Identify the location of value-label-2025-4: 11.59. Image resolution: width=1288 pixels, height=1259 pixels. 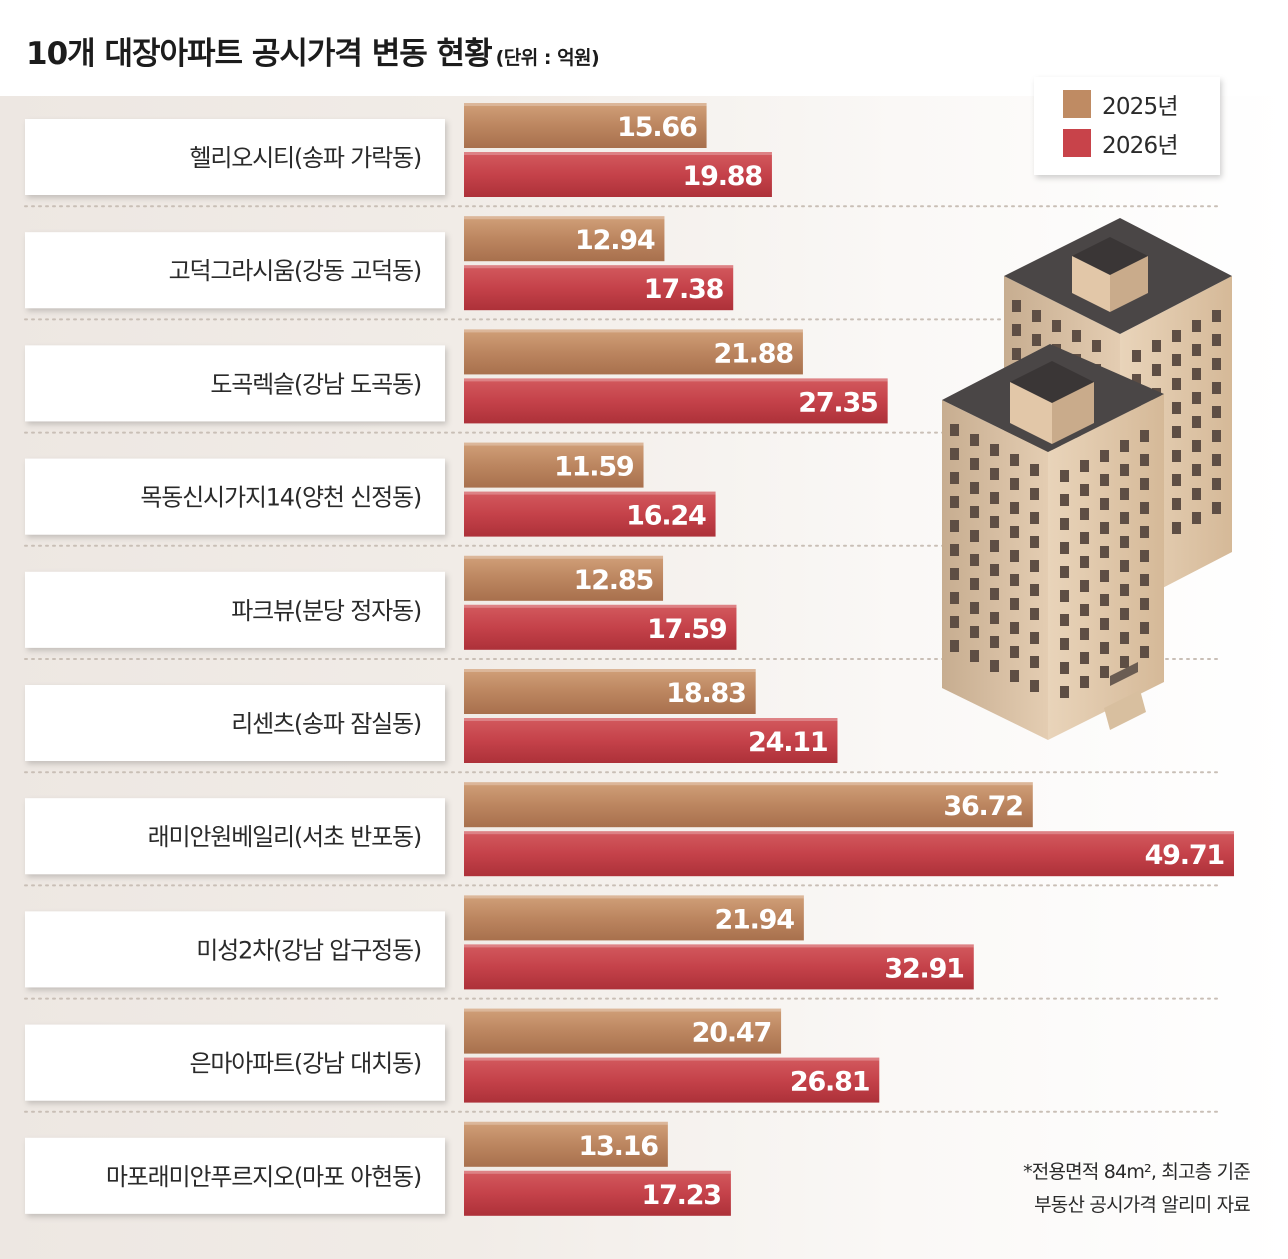
(594, 467).